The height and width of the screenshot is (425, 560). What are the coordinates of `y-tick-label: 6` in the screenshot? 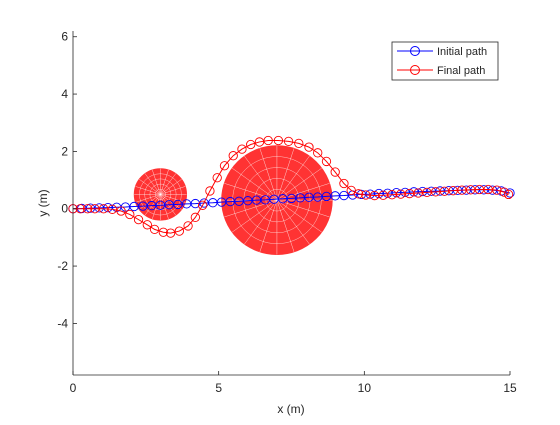 It's located at (64, 37).